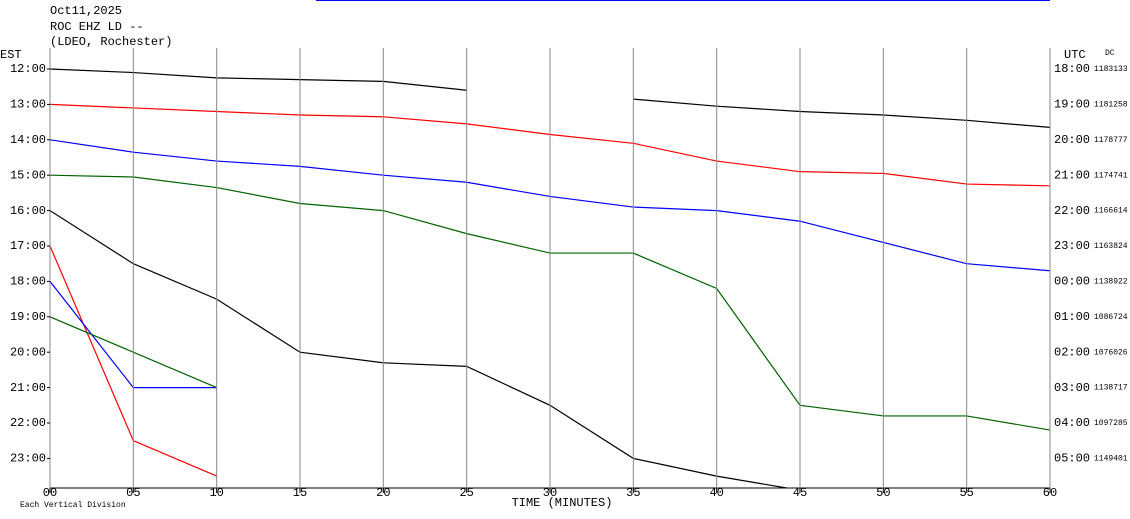 This screenshot has height=519, width=1130. Describe the element at coordinates (1111, 282) in the screenshot. I see `dc-value: 1138922` at that location.